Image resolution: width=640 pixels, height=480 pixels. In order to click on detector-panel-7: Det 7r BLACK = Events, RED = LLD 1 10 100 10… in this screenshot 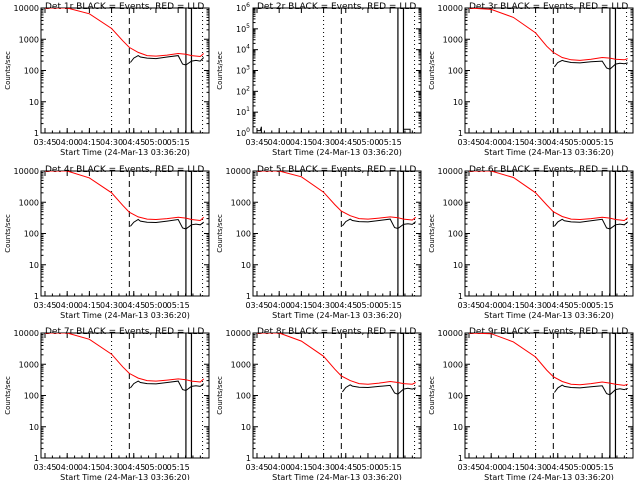, I will do `click(107, 403)`.